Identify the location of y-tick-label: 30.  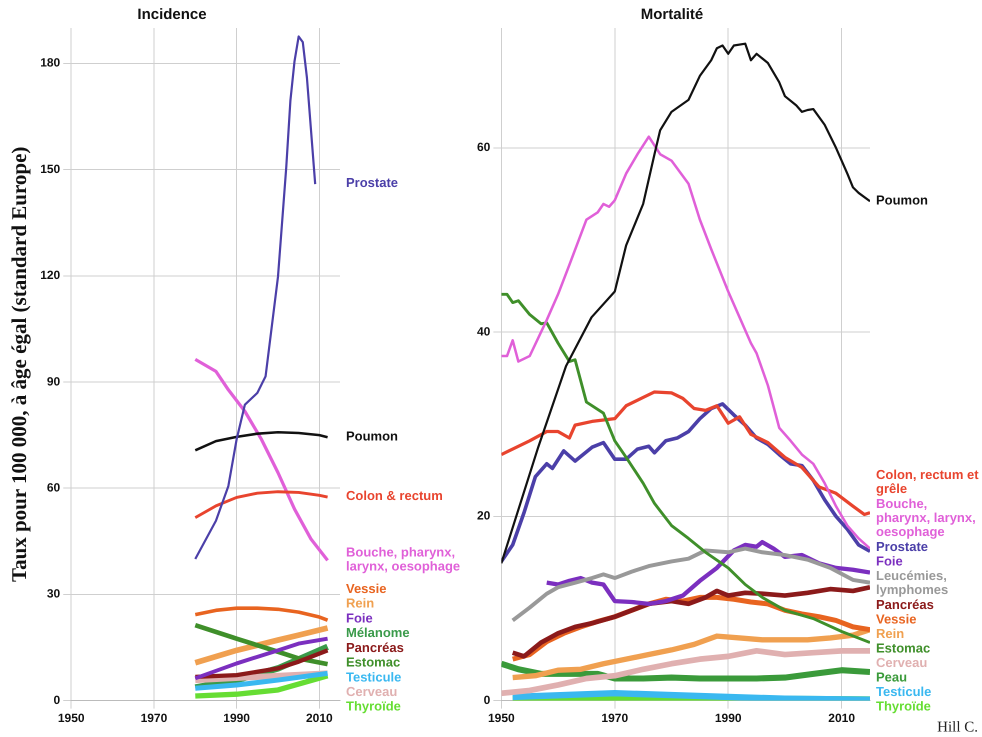
(53, 593).